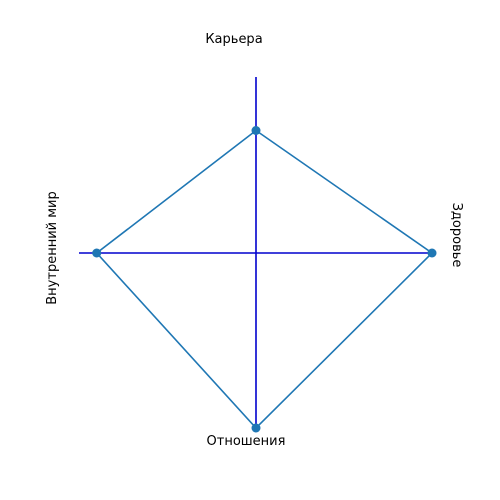  I want to click on axis-label-inner-world: Внутренний мир, so click(52, 247).